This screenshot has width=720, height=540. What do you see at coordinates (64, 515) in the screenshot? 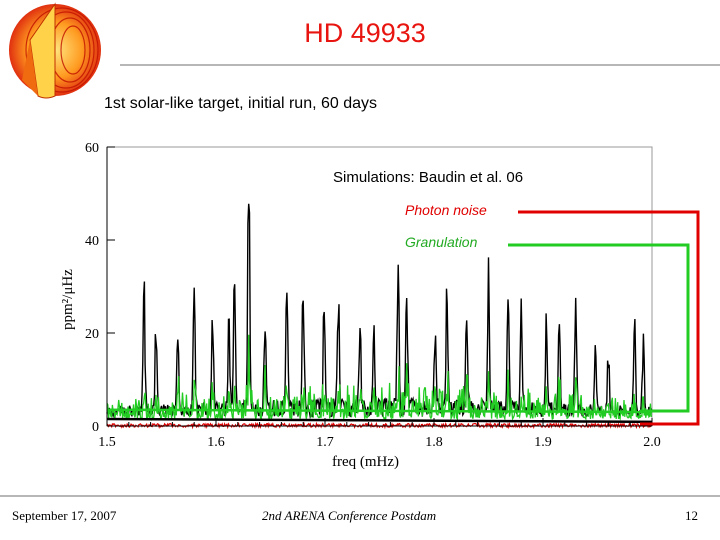
I see `footer-date: September 17, 2007` at bounding box center [64, 515].